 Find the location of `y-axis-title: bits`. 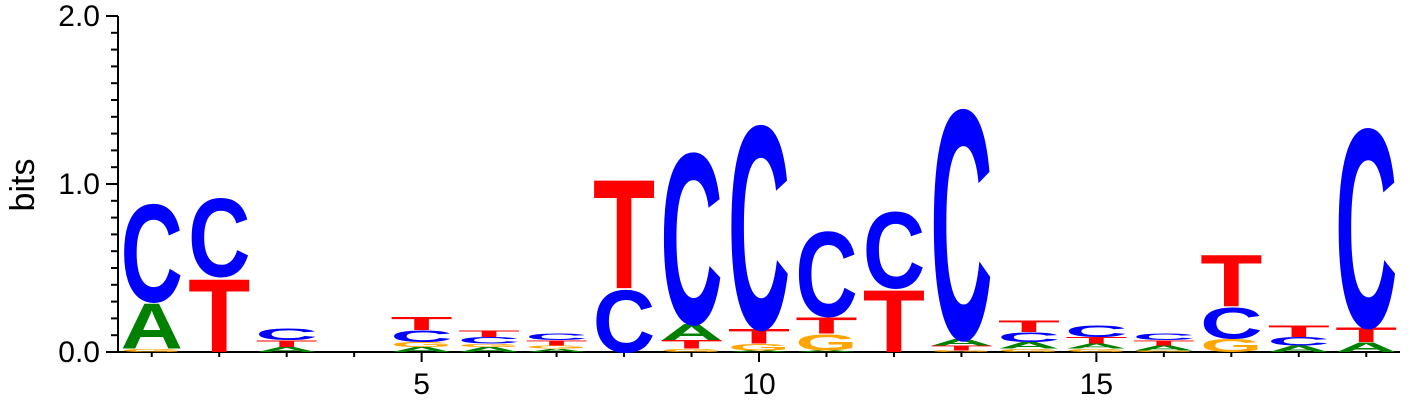

y-axis-title: bits is located at coordinates (23, 185).